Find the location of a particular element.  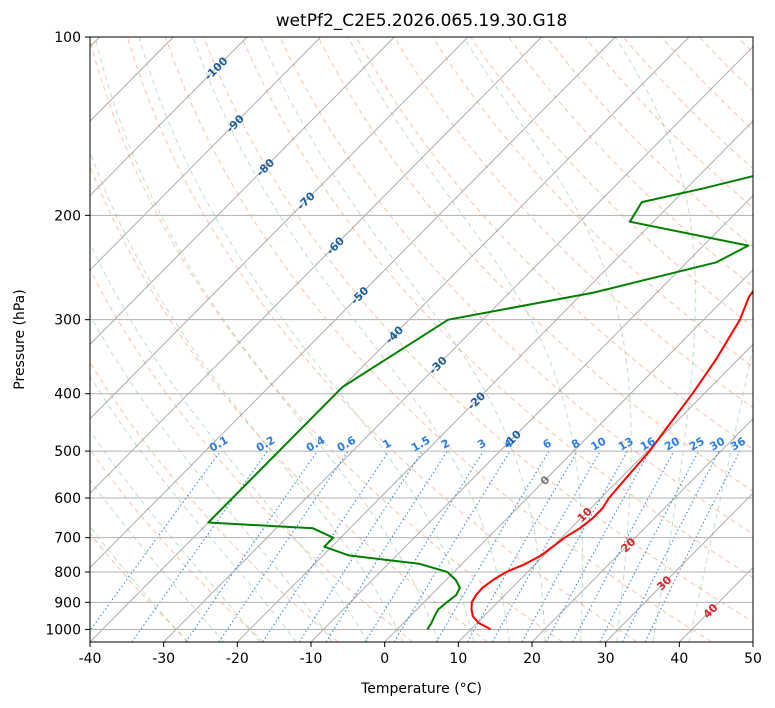

x-tick-label: -40 is located at coordinates (90, 659).